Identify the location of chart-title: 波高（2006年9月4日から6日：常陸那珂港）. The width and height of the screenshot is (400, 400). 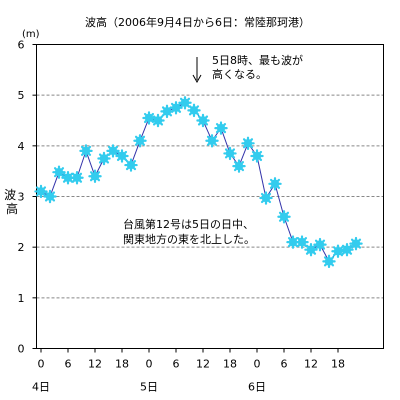
(197, 22).